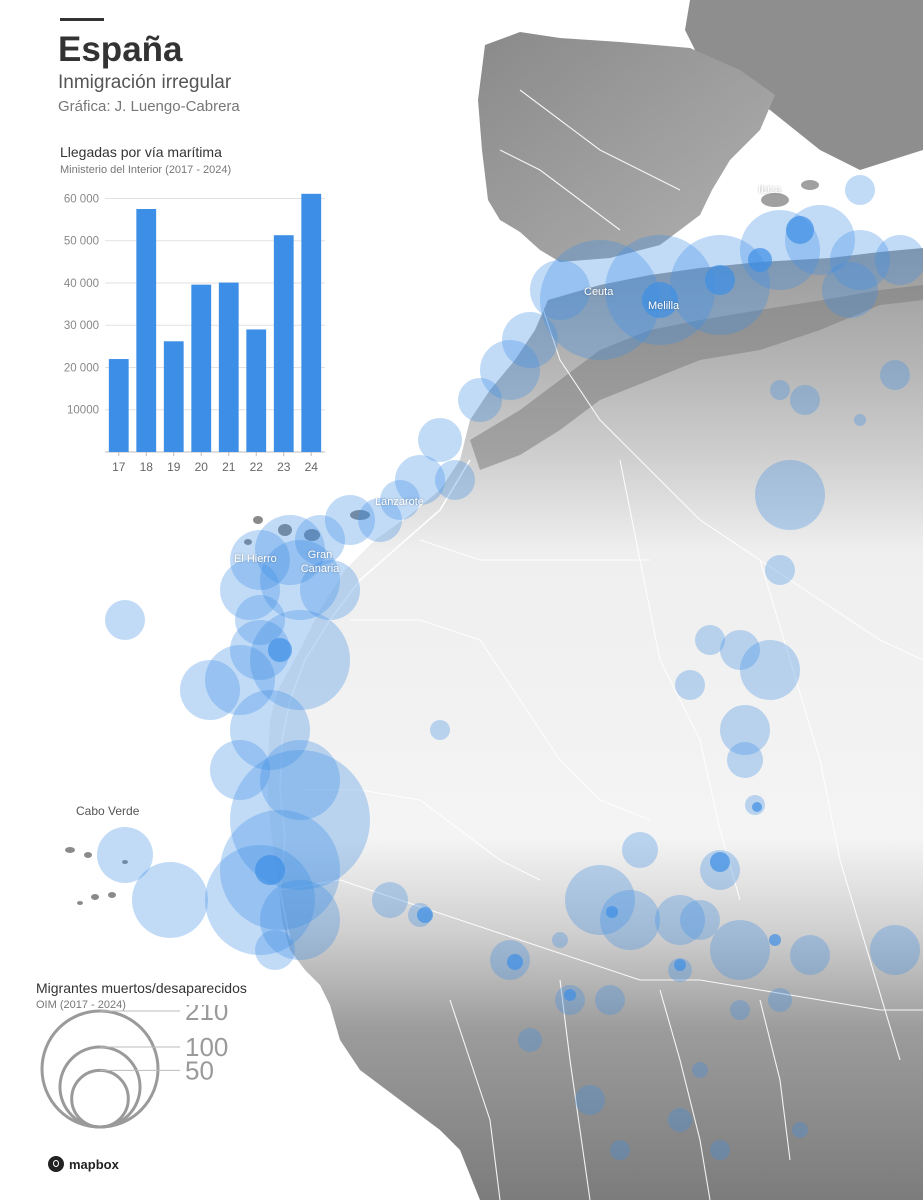 The image size is (923, 1200). What do you see at coordinates (141, 988) in the screenshot?
I see `legend-title: Migrantes muertos/desaparecidos` at bounding box center [141, 988].